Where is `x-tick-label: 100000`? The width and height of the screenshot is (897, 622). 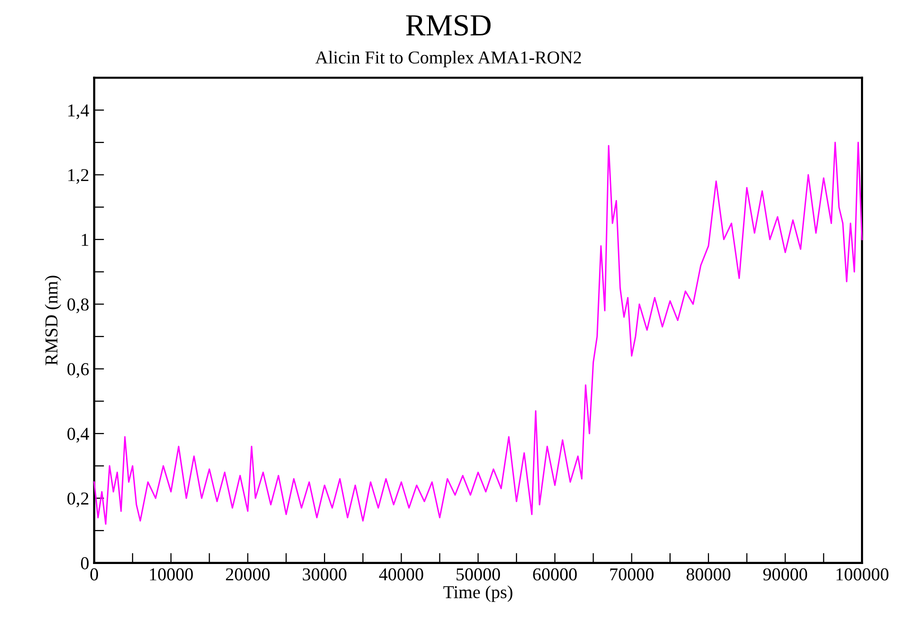
x-tick-label: 100000 is located at coordinates (862, 574).